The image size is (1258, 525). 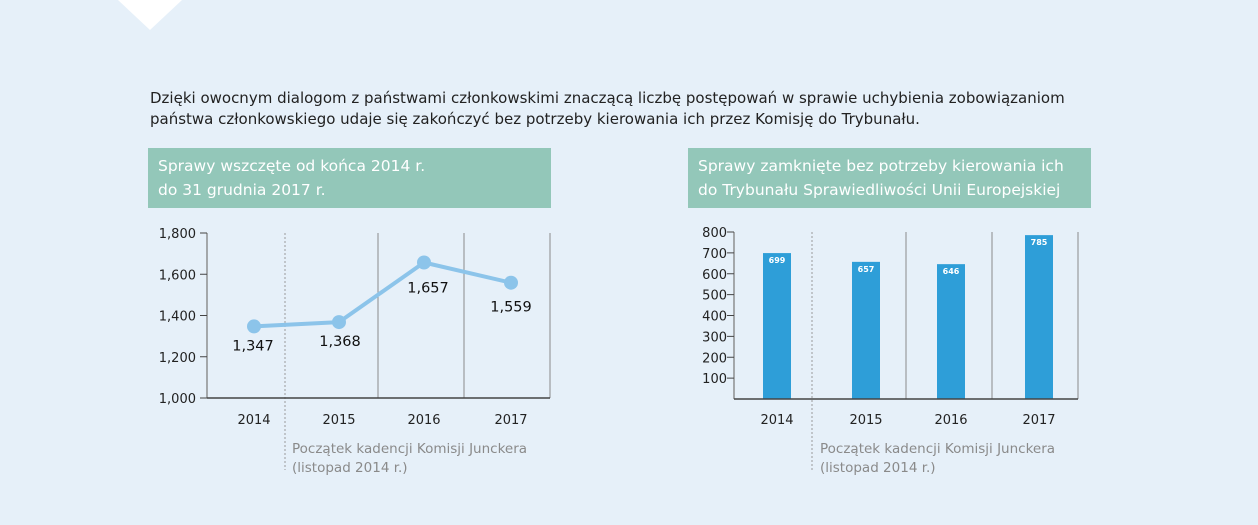 What do you see at coordinates (177, 358) in the screenshot?
I see `y-tick-label: 1,200` at bounding box center [177, 358].